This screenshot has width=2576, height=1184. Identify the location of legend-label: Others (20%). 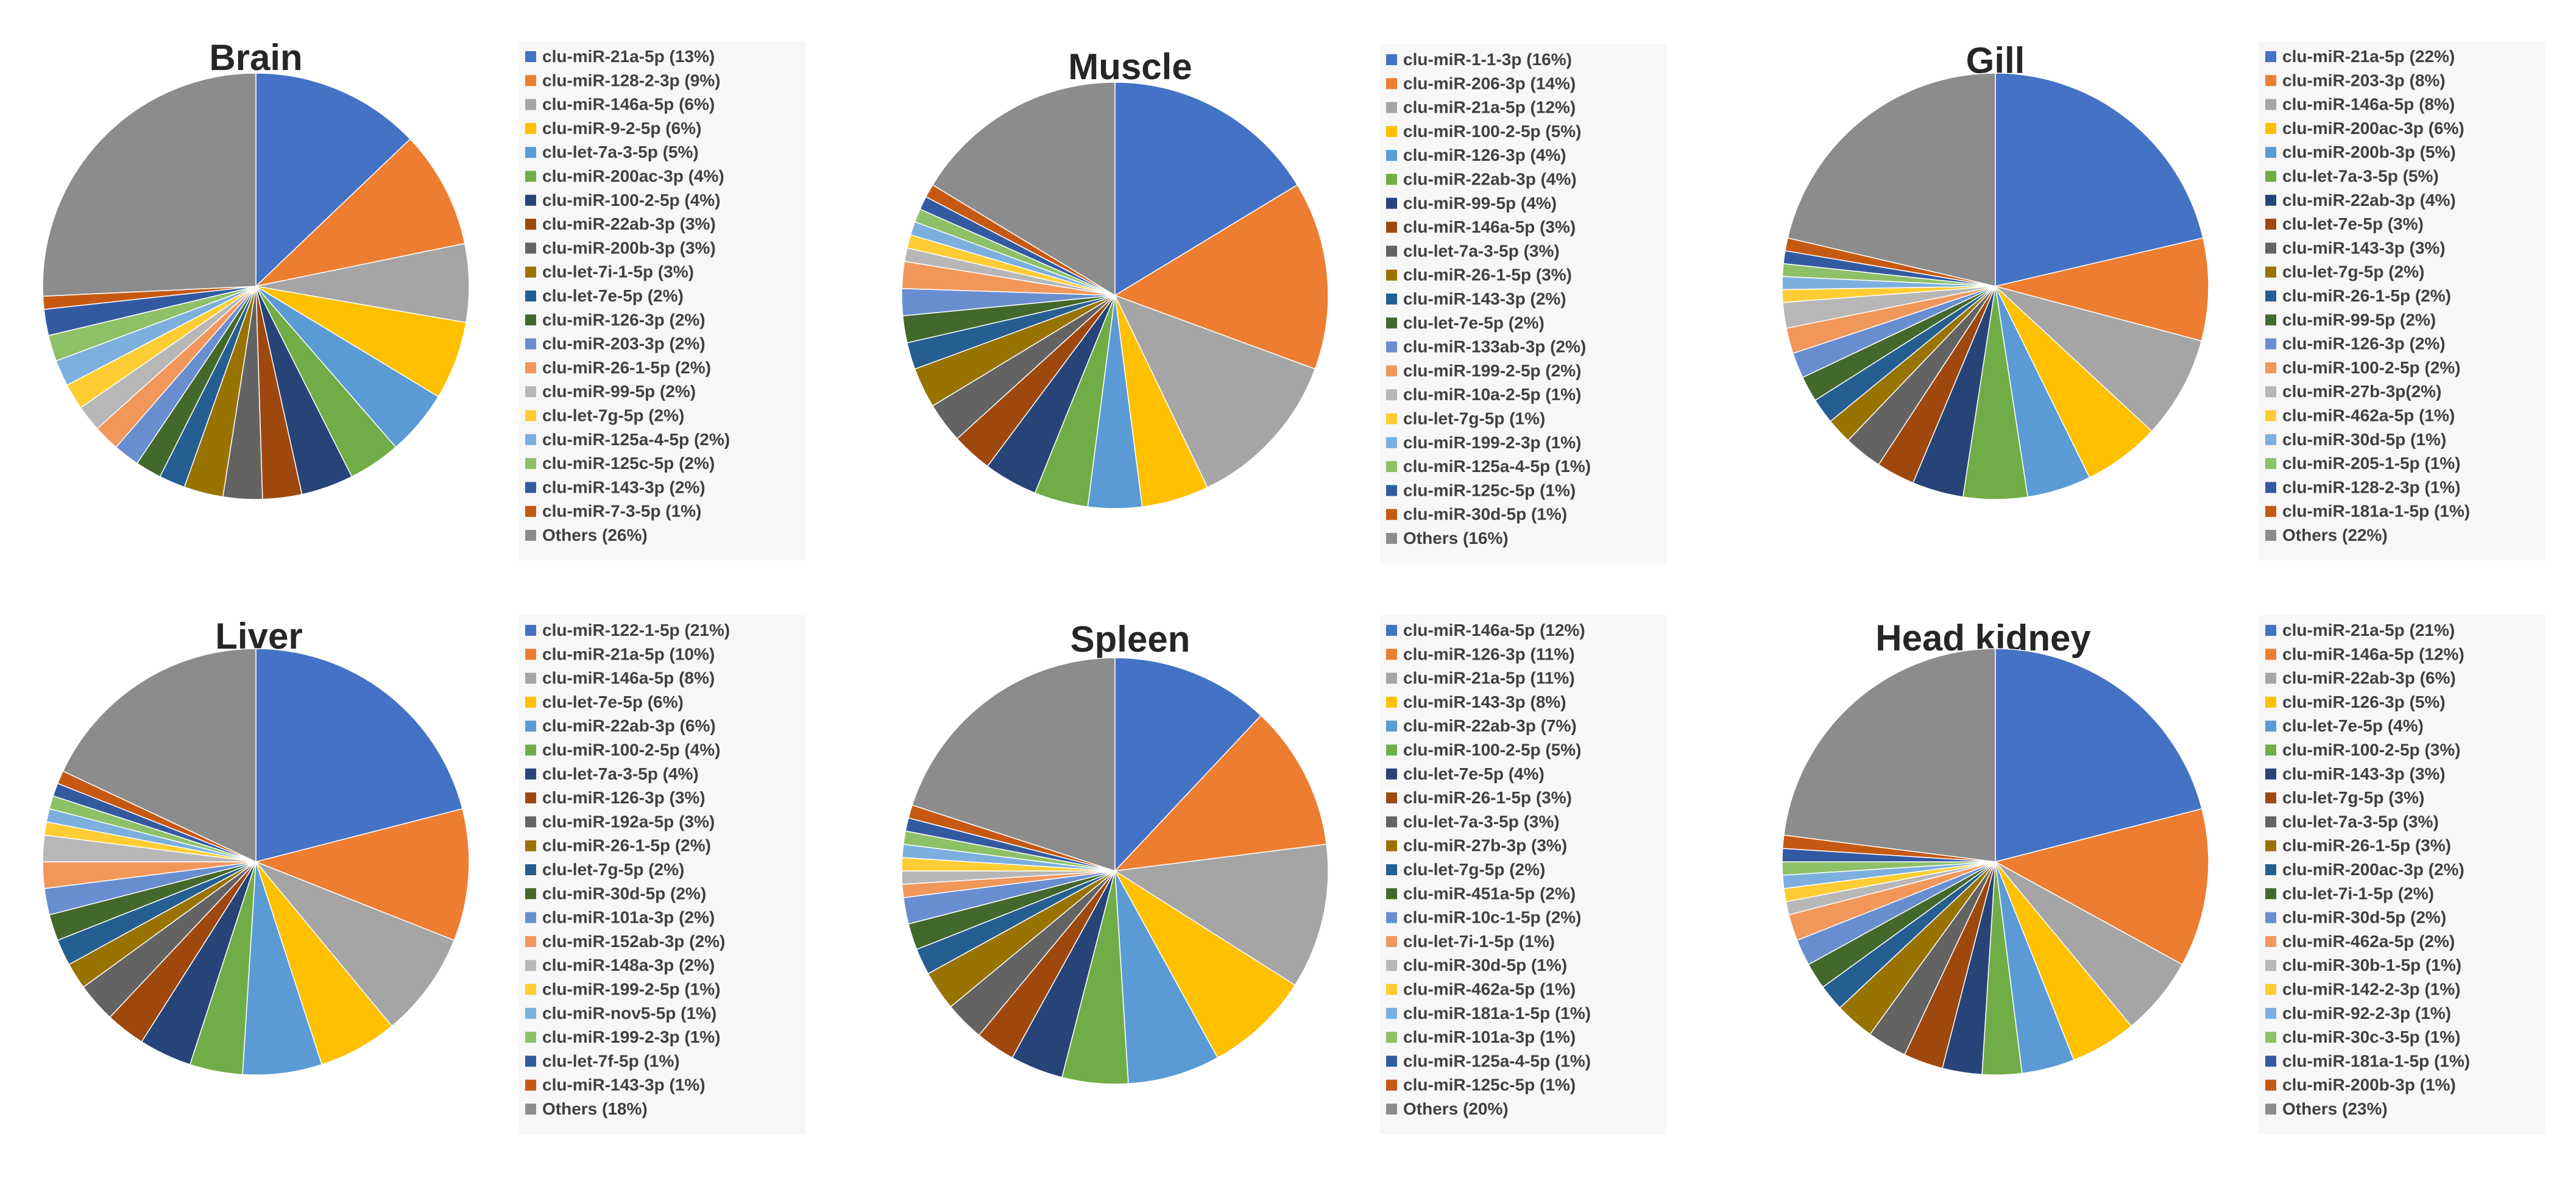
(1456, 1108).